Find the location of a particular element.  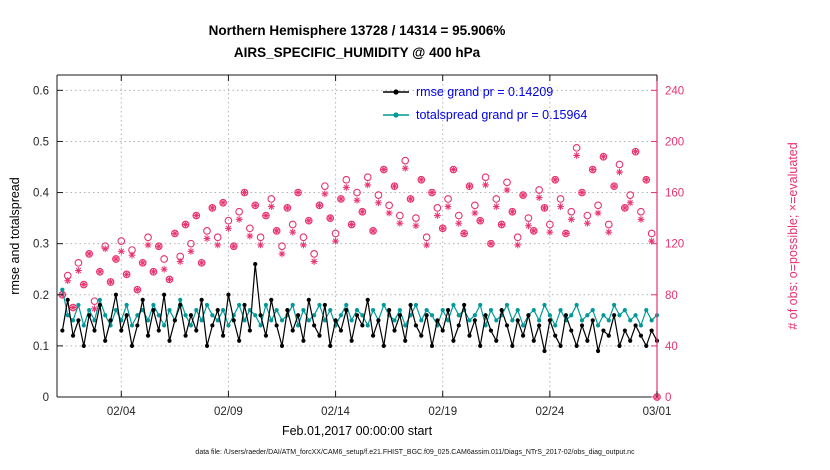

legend-item-totalspread: totalspread grand pr = 0.15964 is located at coordinates (485, 114).